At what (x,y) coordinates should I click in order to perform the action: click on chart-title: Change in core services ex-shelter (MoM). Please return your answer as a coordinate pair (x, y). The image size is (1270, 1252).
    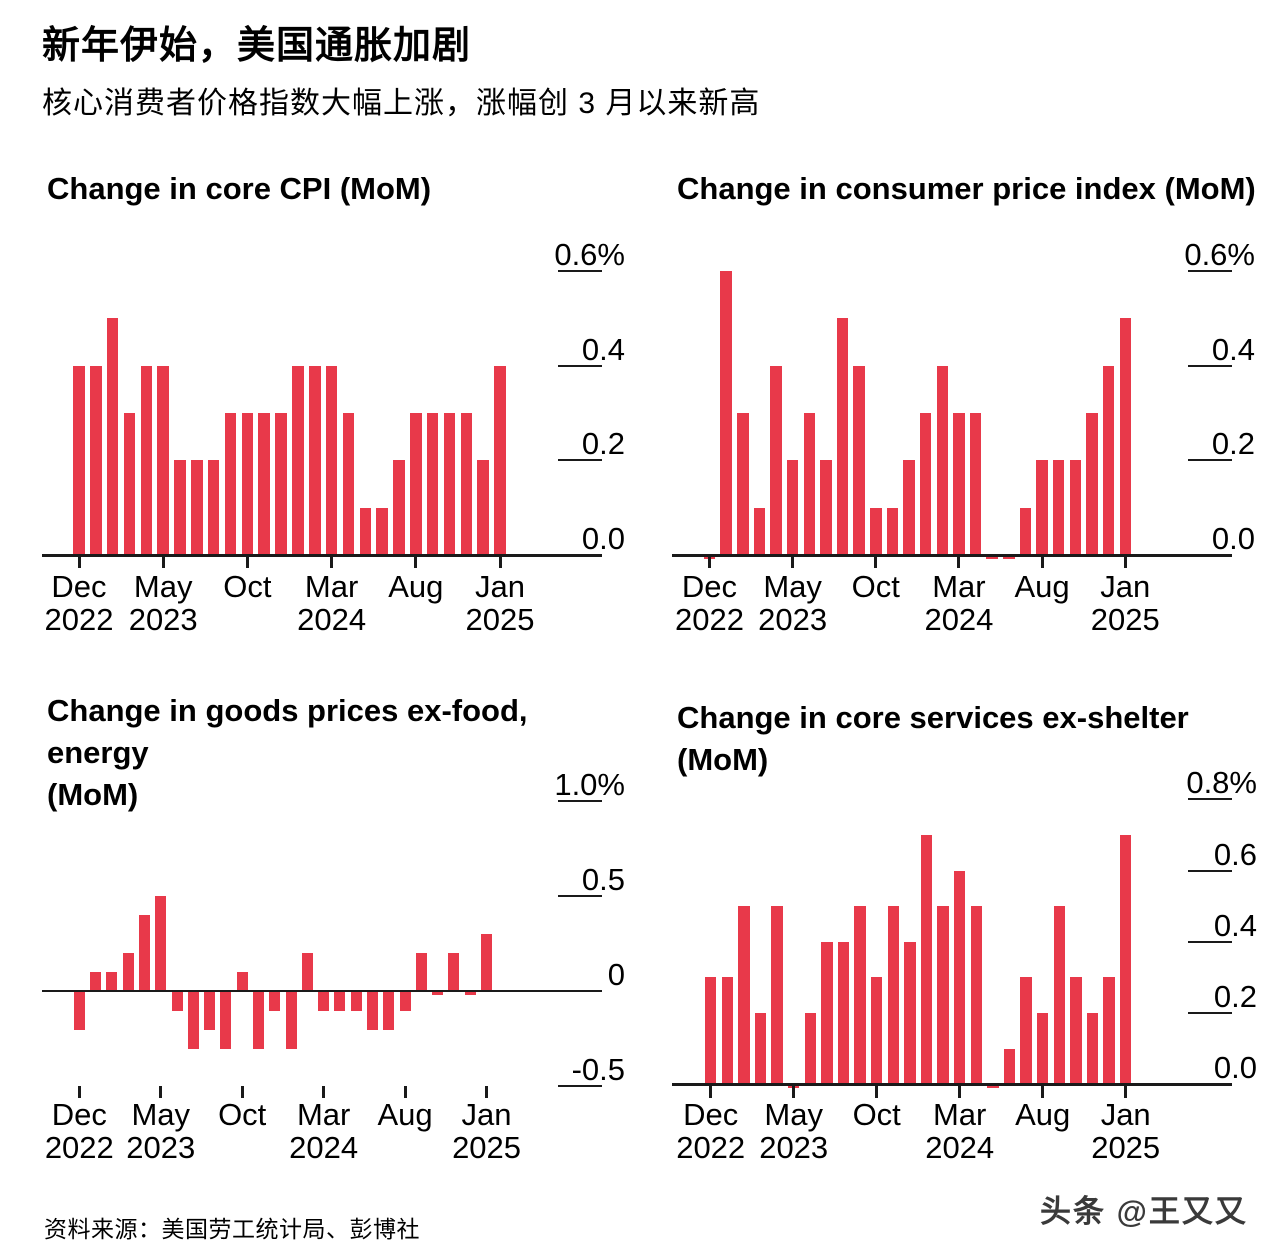
    Looking at the image, I should click on (972, 739).